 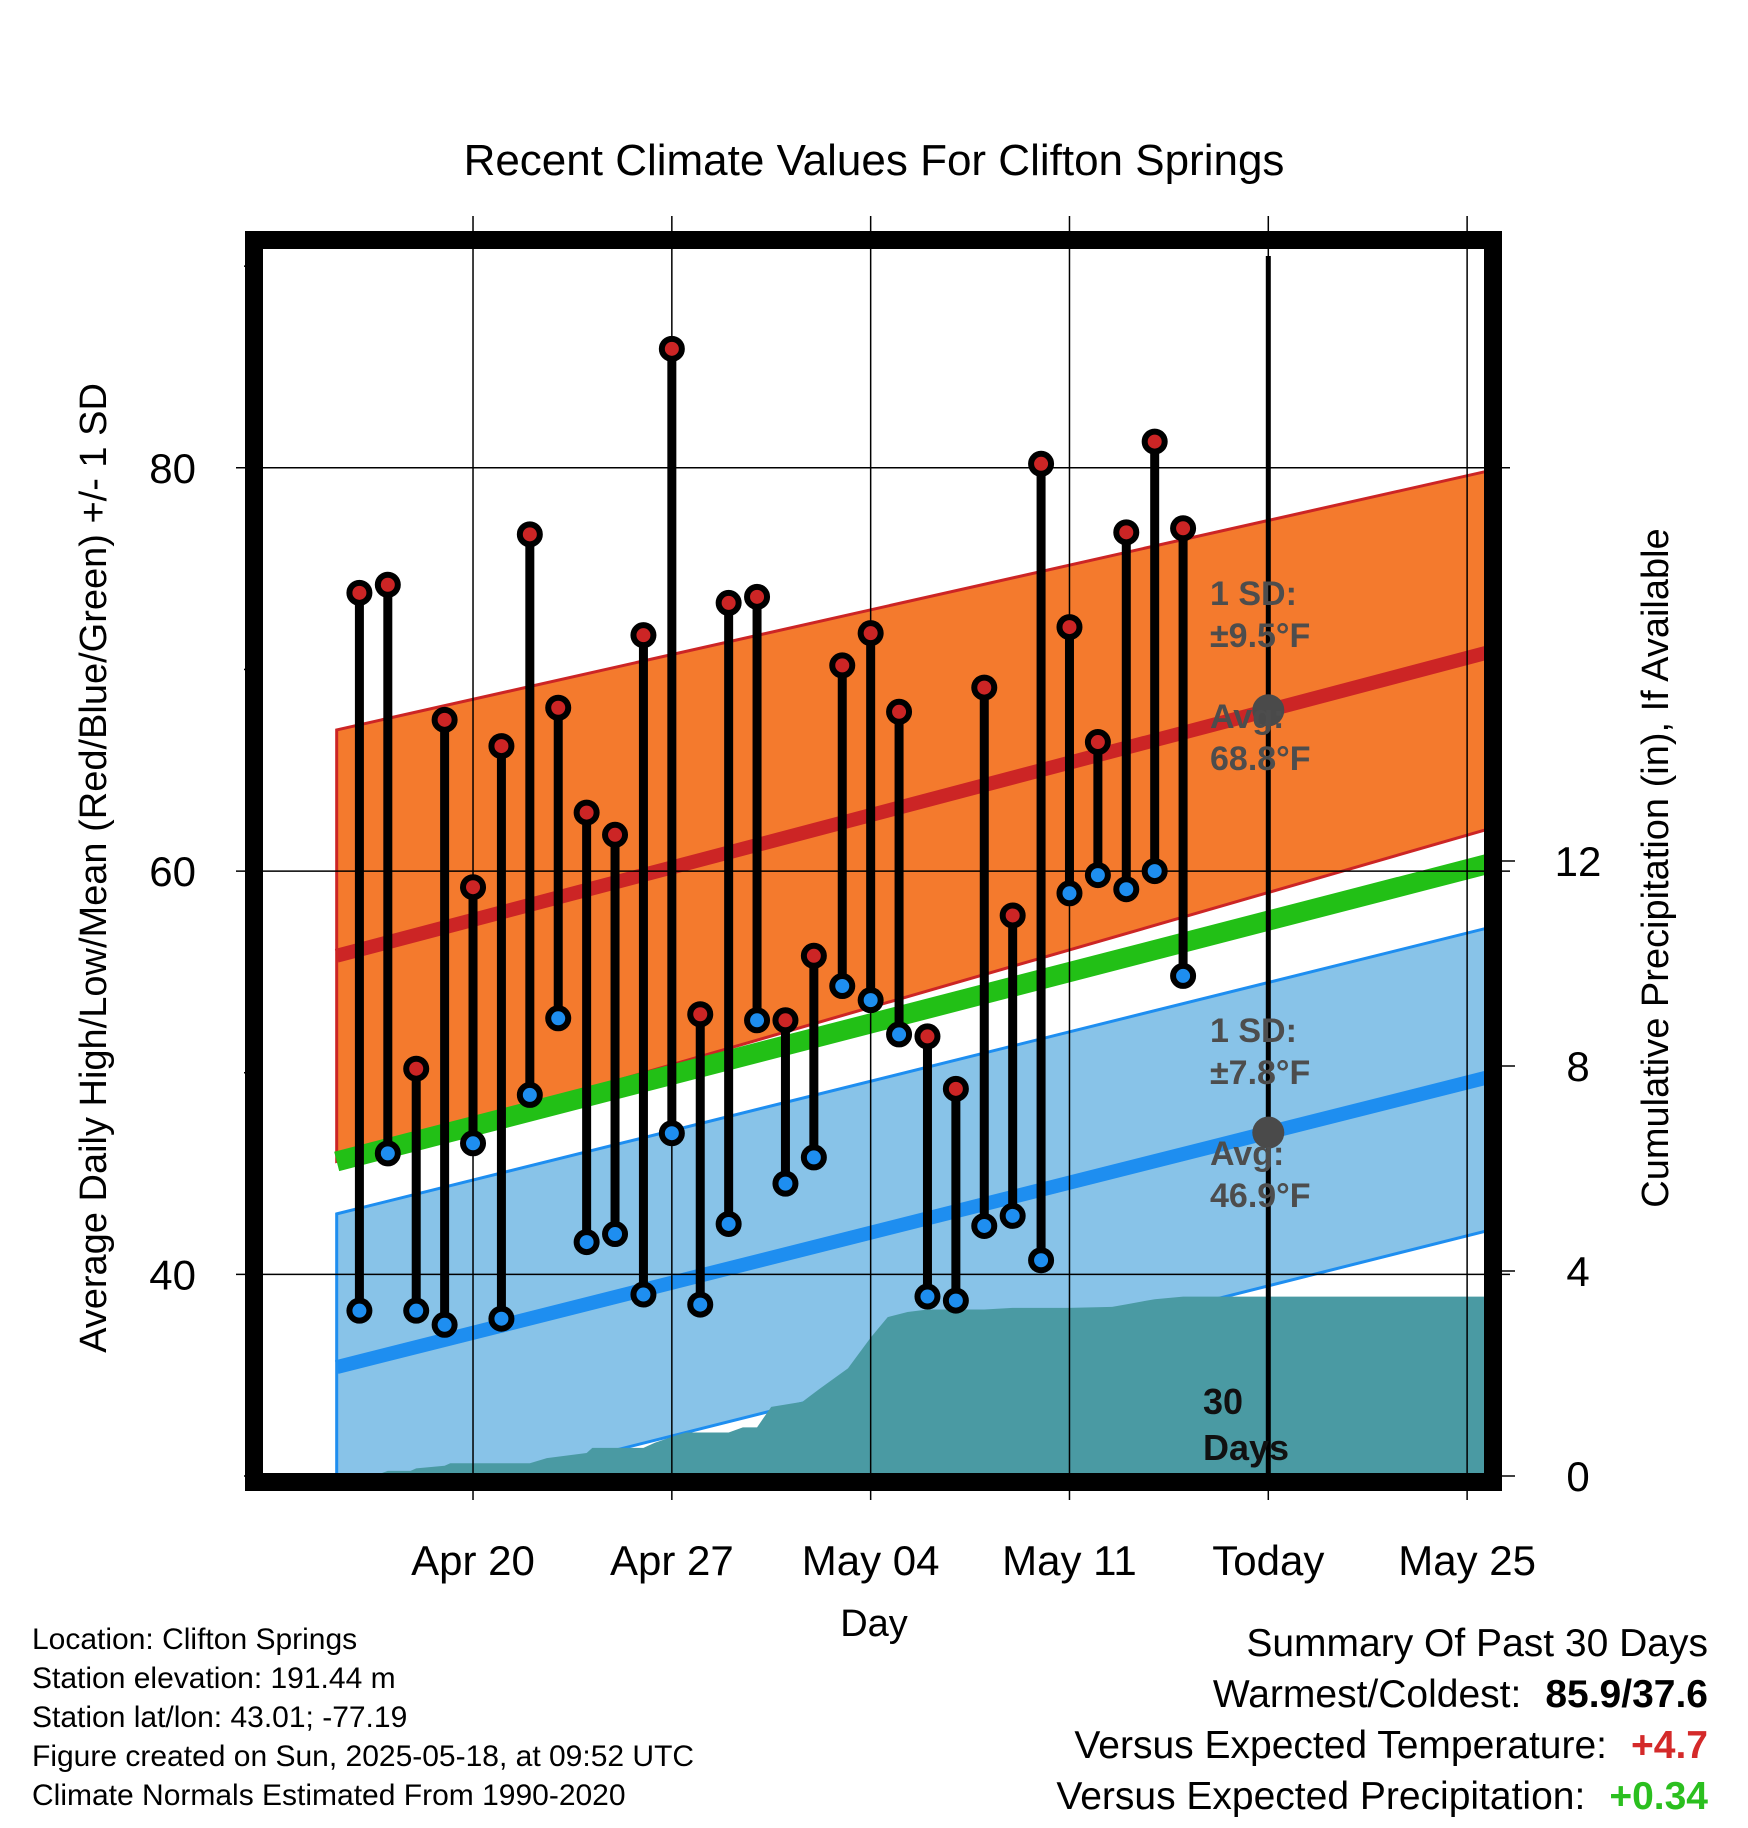 What do you see at coordinates (329, 1795) in the screenshot?
I see `info-normals: Climate Normals Estimated From 1990-2020` at bounding box center [329, 1795].